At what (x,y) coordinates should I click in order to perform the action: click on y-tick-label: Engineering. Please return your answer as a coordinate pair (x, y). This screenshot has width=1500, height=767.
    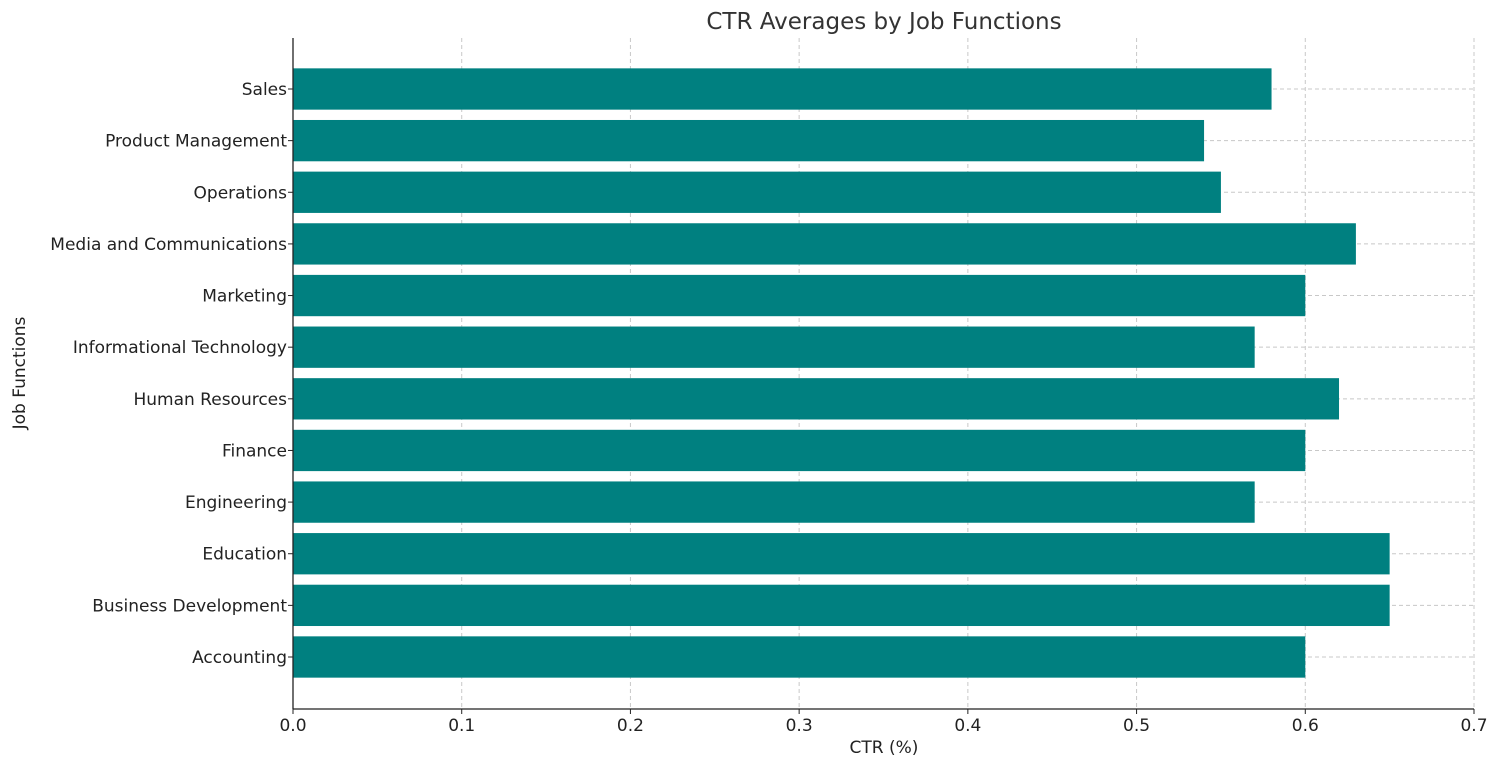
    Looking at the image, I should click on (236, 503).